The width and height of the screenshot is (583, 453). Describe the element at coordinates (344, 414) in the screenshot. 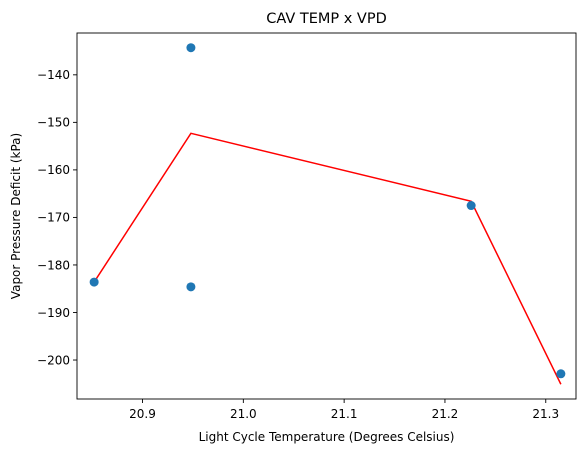

I see `x-tick-label: 21.1` at that location.